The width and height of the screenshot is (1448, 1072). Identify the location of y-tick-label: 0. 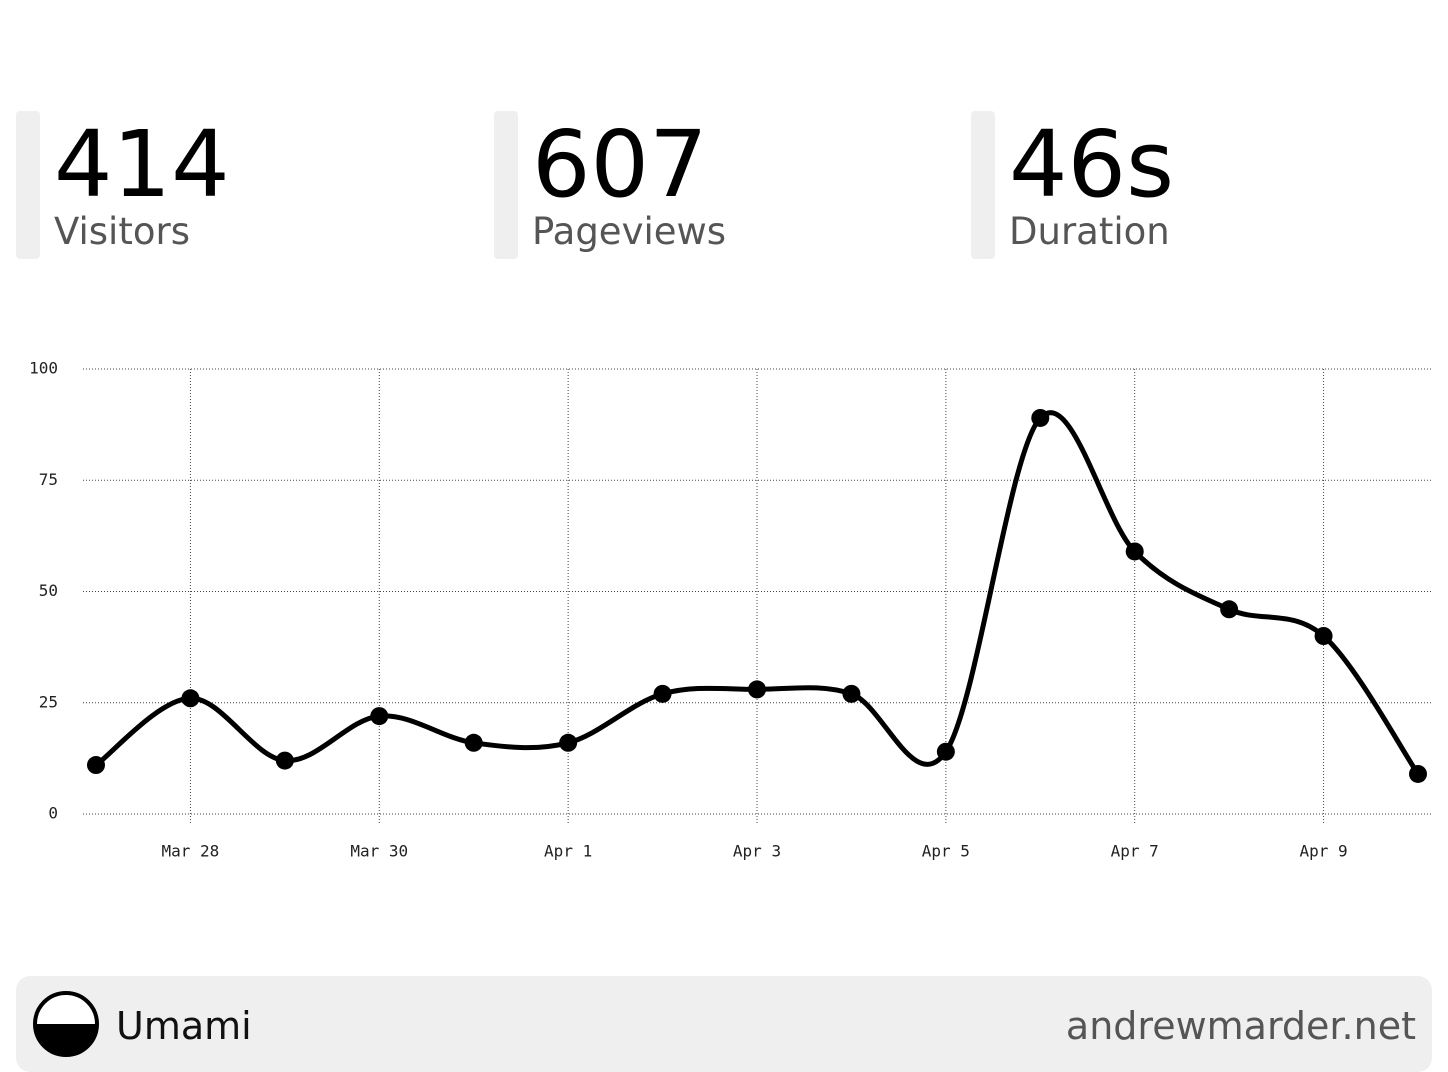
(53, 813).